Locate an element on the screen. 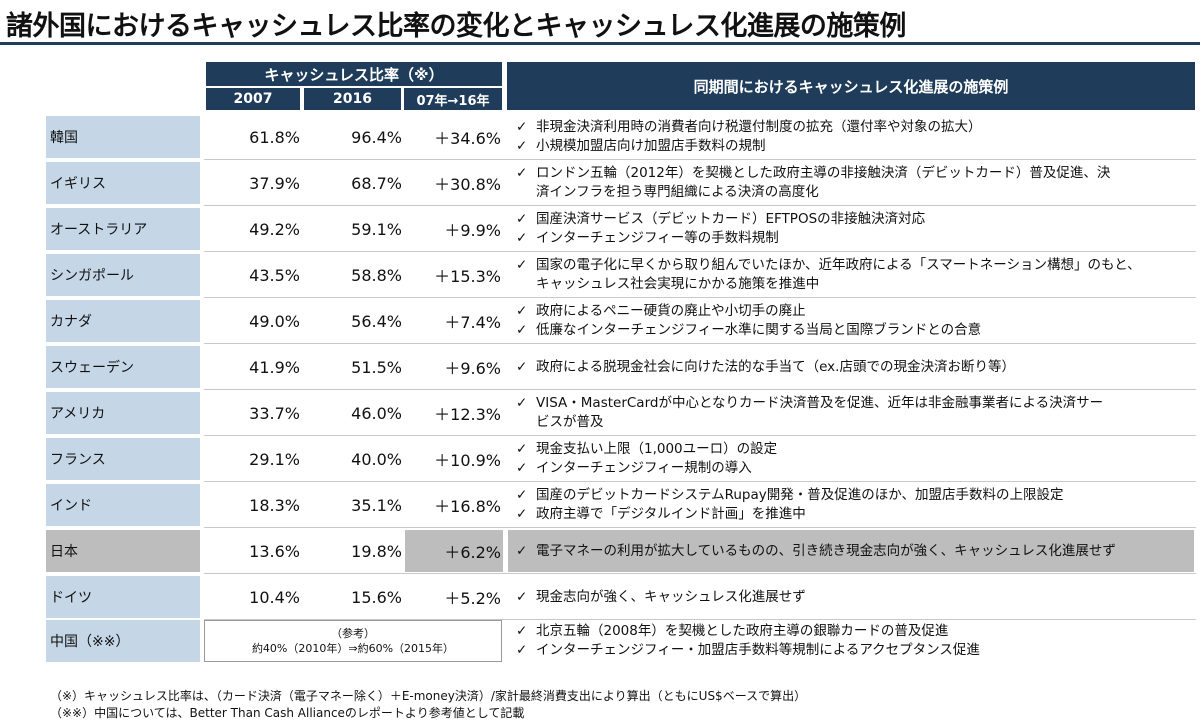  country-cell: 韓国 is located at coordinates (123, 137).